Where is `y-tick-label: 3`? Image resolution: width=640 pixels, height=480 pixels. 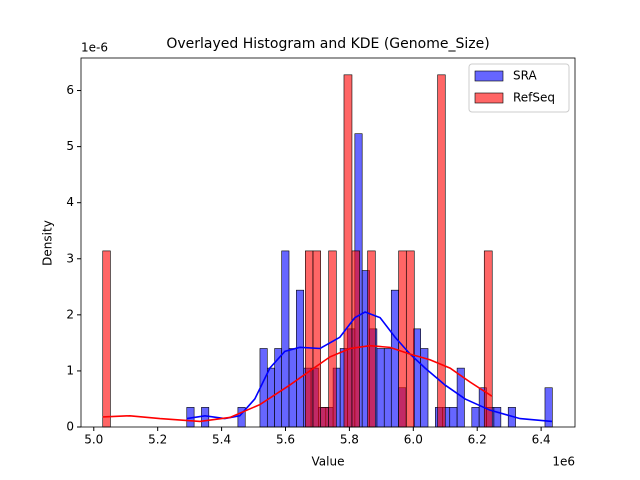 y-tick-label: 3 is located at coordinates (70, 258).